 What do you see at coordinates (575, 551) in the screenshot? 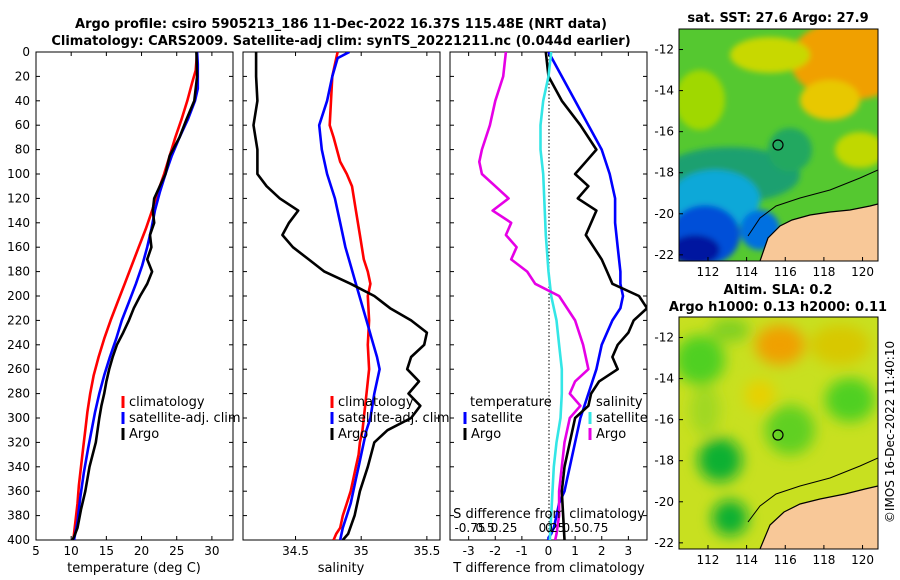
I see `x-tick-label: 1` at bounding box center [575, 551].